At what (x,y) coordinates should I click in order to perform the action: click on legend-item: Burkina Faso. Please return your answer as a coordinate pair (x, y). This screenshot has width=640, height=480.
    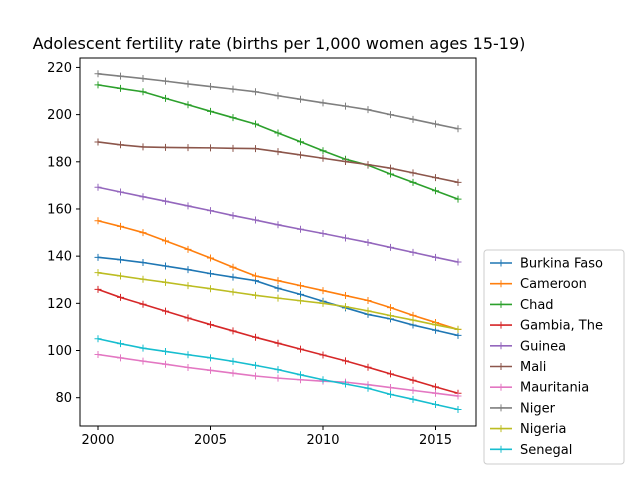
    Looking at the image, I should click on (546, 264).